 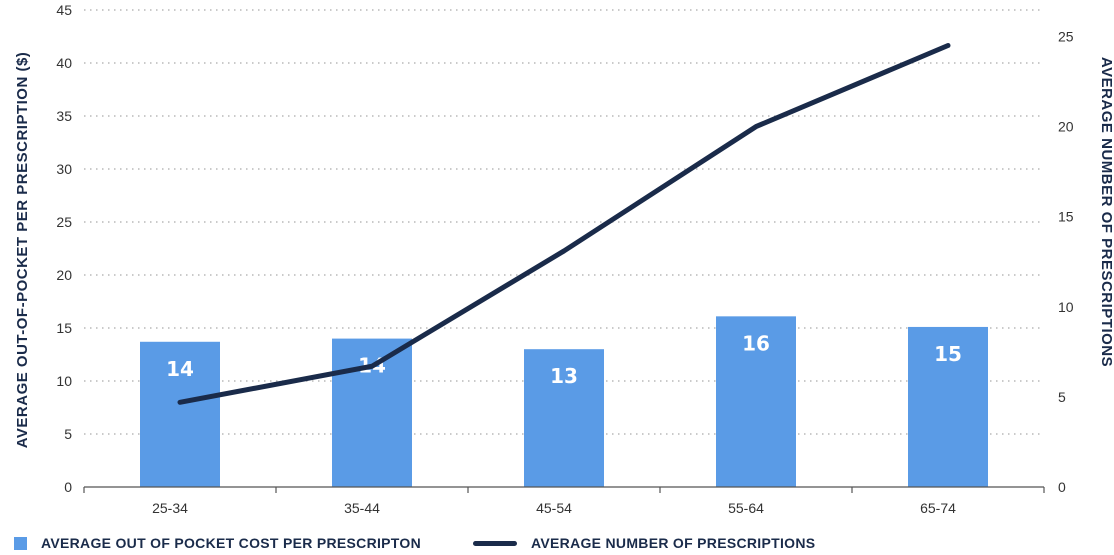 I want to click on right-tick-label: 10, so click(x=1066, y=307).